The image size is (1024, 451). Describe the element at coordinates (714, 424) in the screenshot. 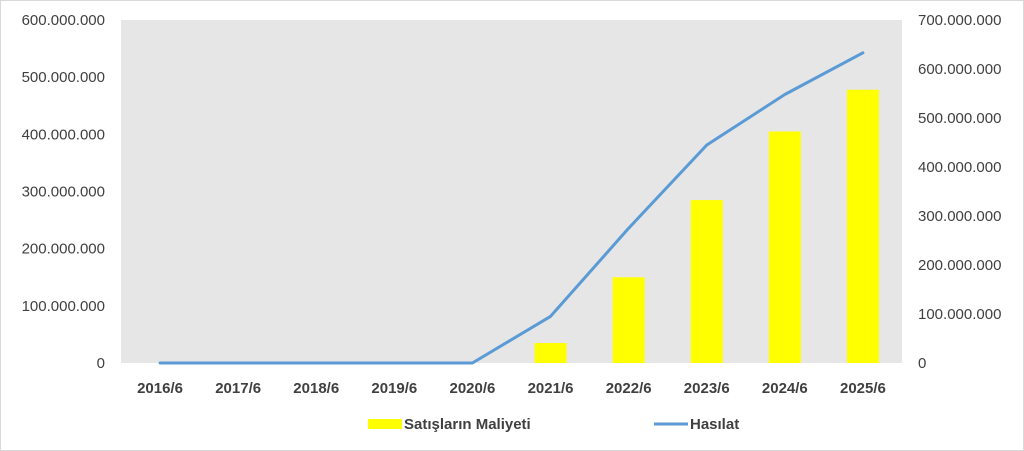

I see `legend-label-line: Hasılat` at that location.